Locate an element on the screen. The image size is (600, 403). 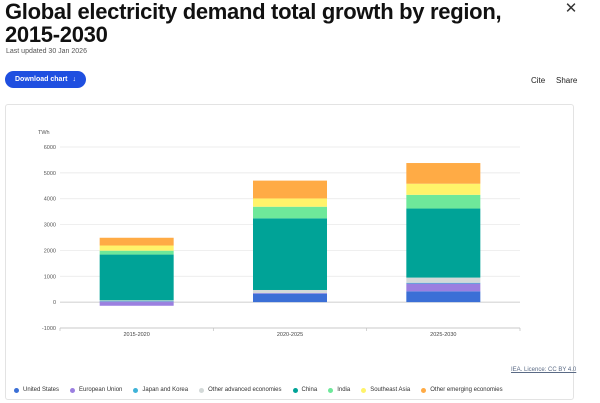
legend-item: Southeast Asia is located at coordinates (385, 390).